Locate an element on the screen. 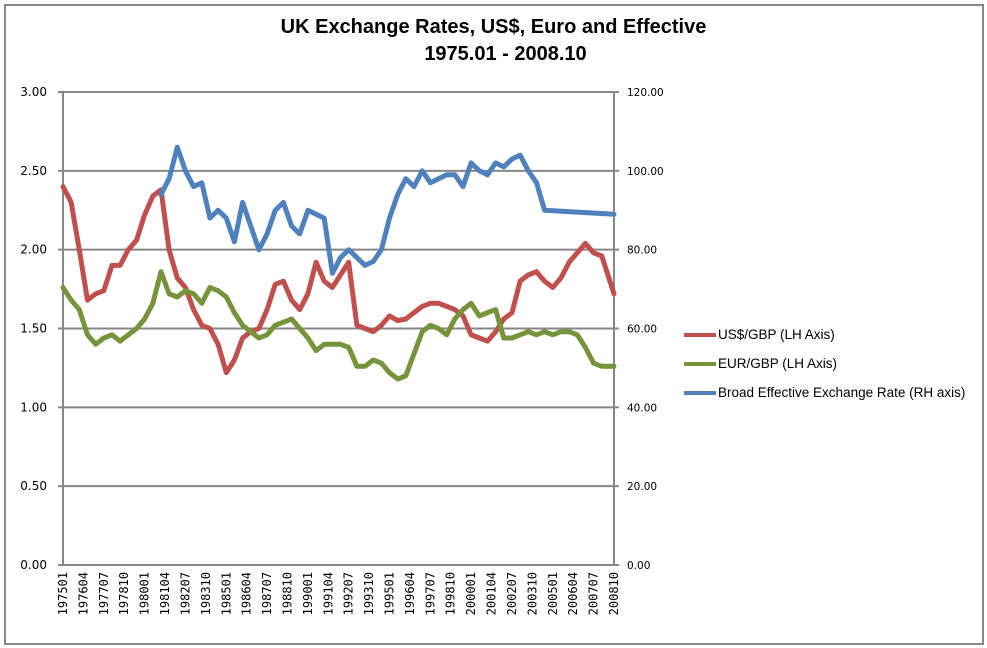 This screenshot has width=987, height=648. x-axis-tick-label: 198501 is located at coordinates (226, 593).